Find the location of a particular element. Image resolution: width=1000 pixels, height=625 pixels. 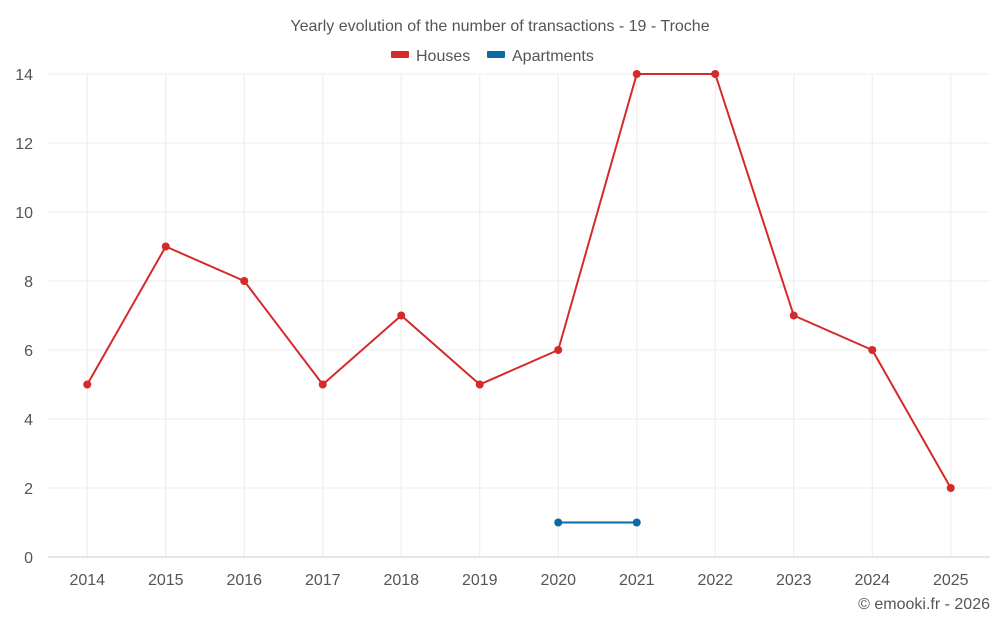

x-tick-label-2019: 2019 is located at coordinates (480, 580).